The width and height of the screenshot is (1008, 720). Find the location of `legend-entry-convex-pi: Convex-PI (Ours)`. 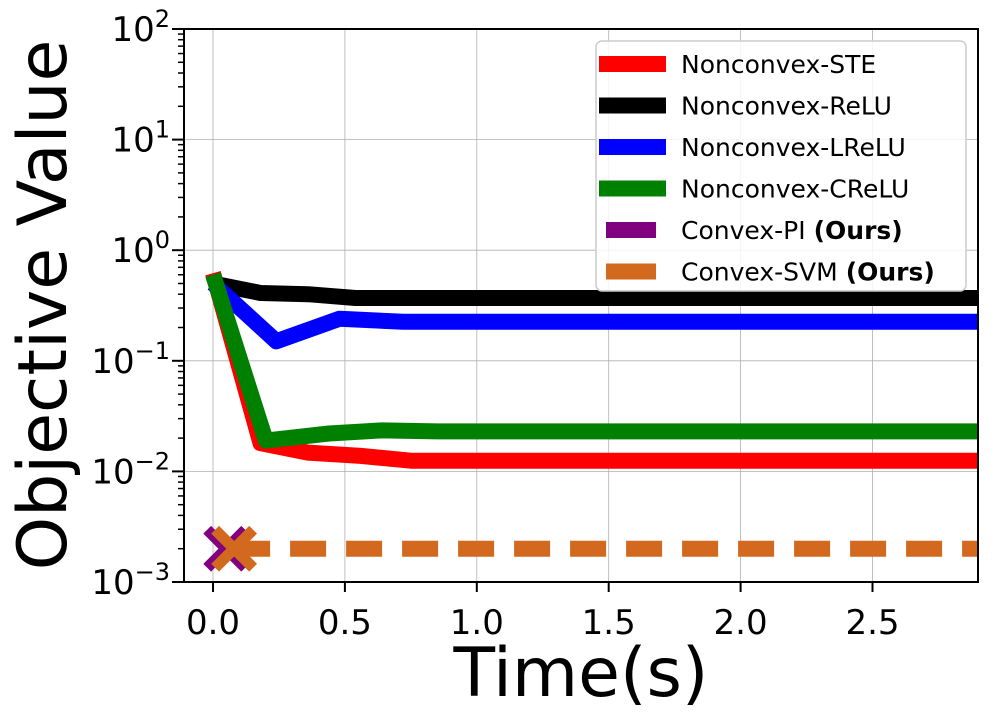

legend-entry-convex-pi: Convex-PI (Ours) is located at coordinates (754, 230).